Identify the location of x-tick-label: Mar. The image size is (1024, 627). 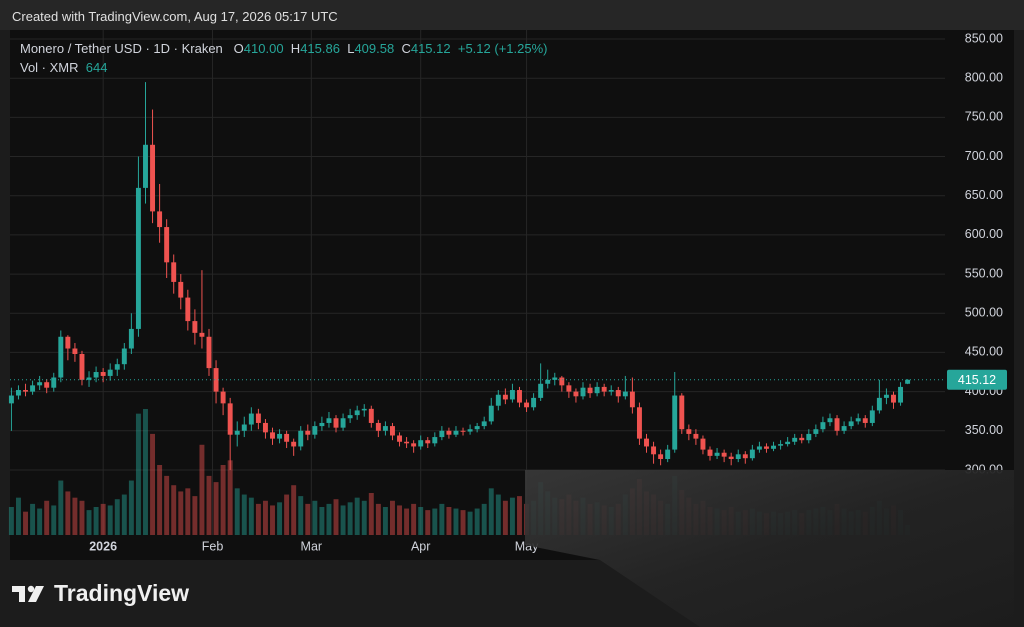
(312, 546).